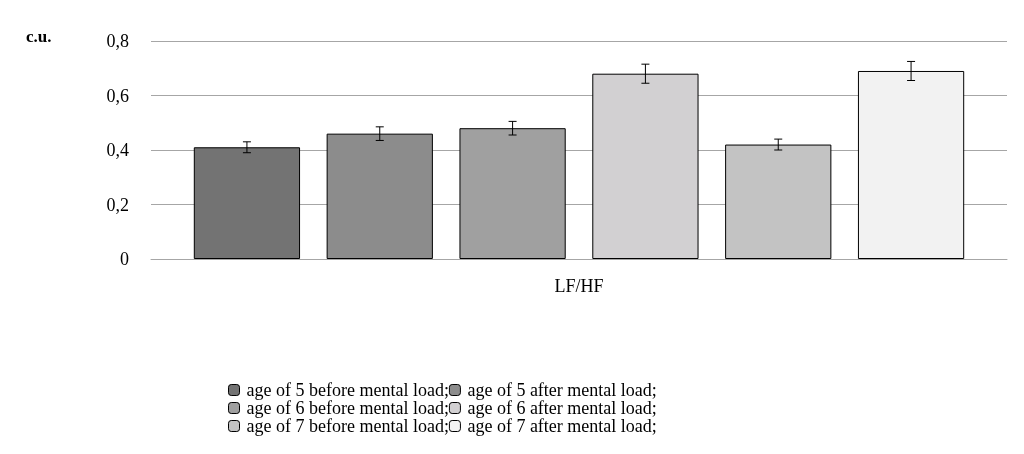  Describe the element at coordinates (117, 95) in the screenshot. I see `y-tick-label: 0,6` at that location.